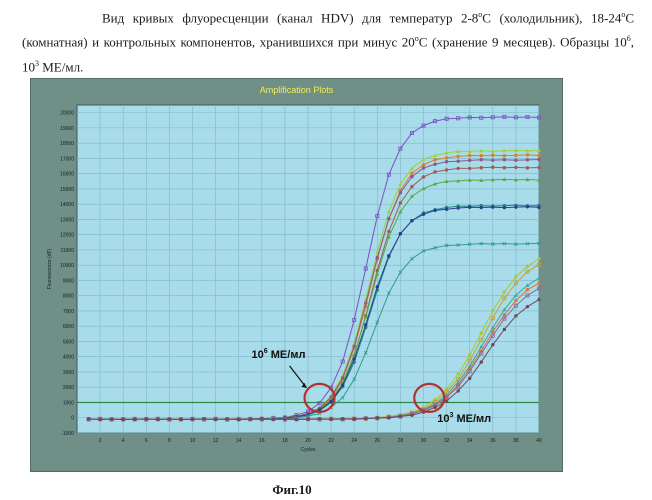  I want to click on y-tick-label: 15000, so click(67, 190).